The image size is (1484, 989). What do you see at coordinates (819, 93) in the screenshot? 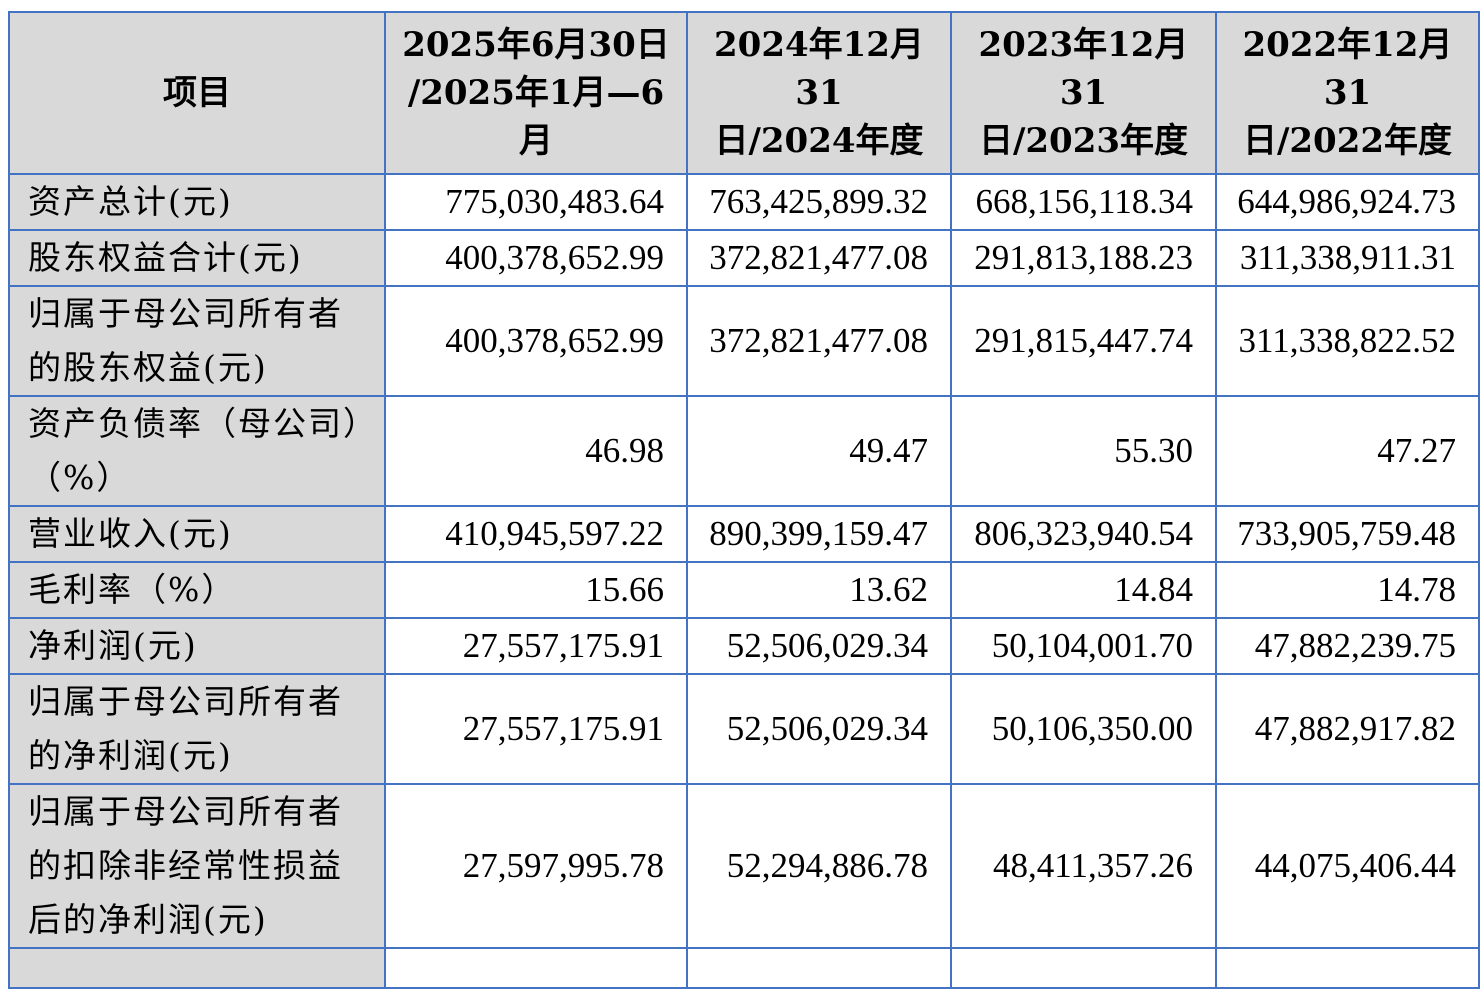
I see `header-2024: 2024年12月31 日/2024年度` at bounding box center [819, 93].